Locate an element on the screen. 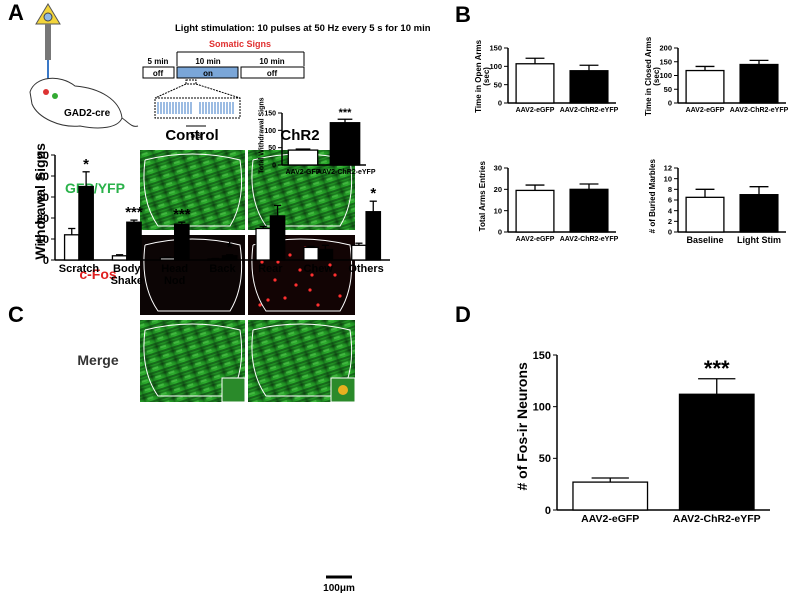 The image size is (800, 597). x-tick-label: Head Nod is located at coordinates (175, 275).